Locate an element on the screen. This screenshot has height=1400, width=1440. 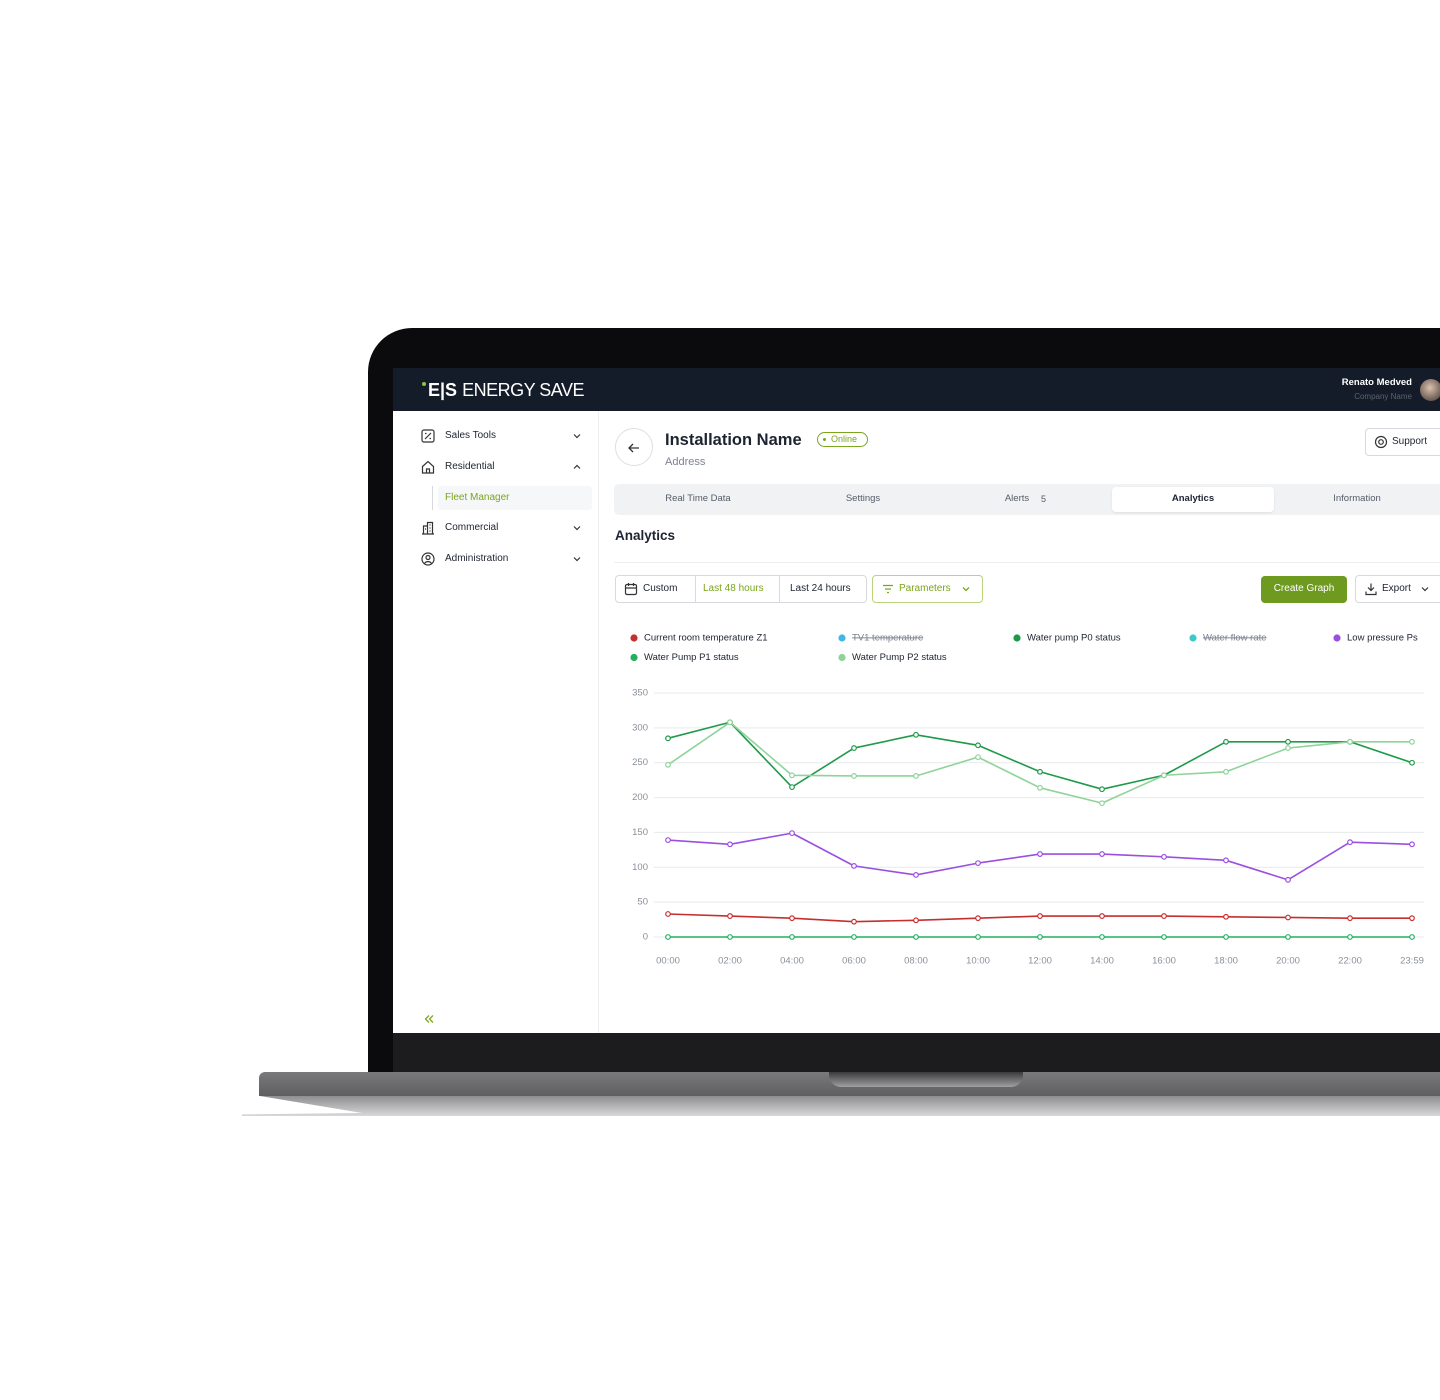
tab-badge: 5 is located at coordinates (1044, 499).